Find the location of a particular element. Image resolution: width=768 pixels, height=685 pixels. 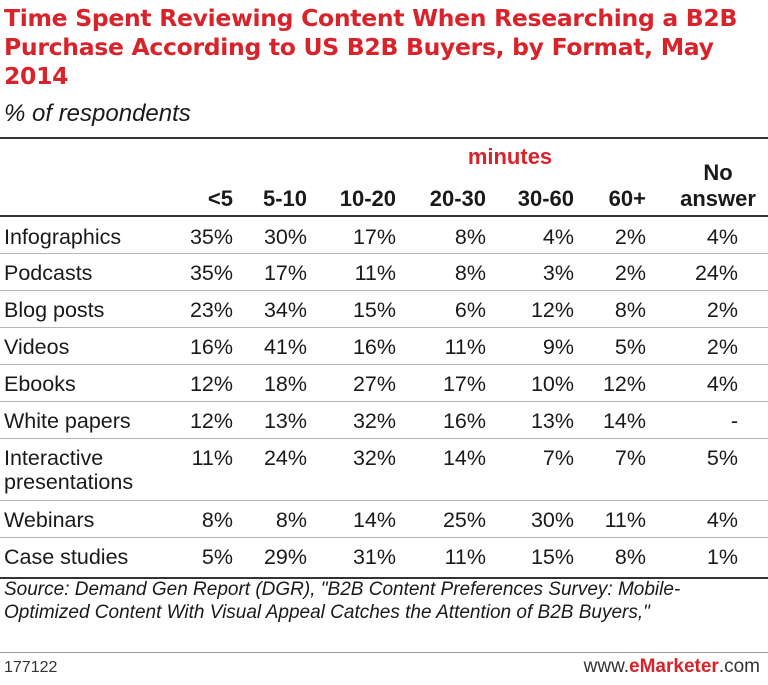

row-label: Videos is located at coordinates (37, 347).